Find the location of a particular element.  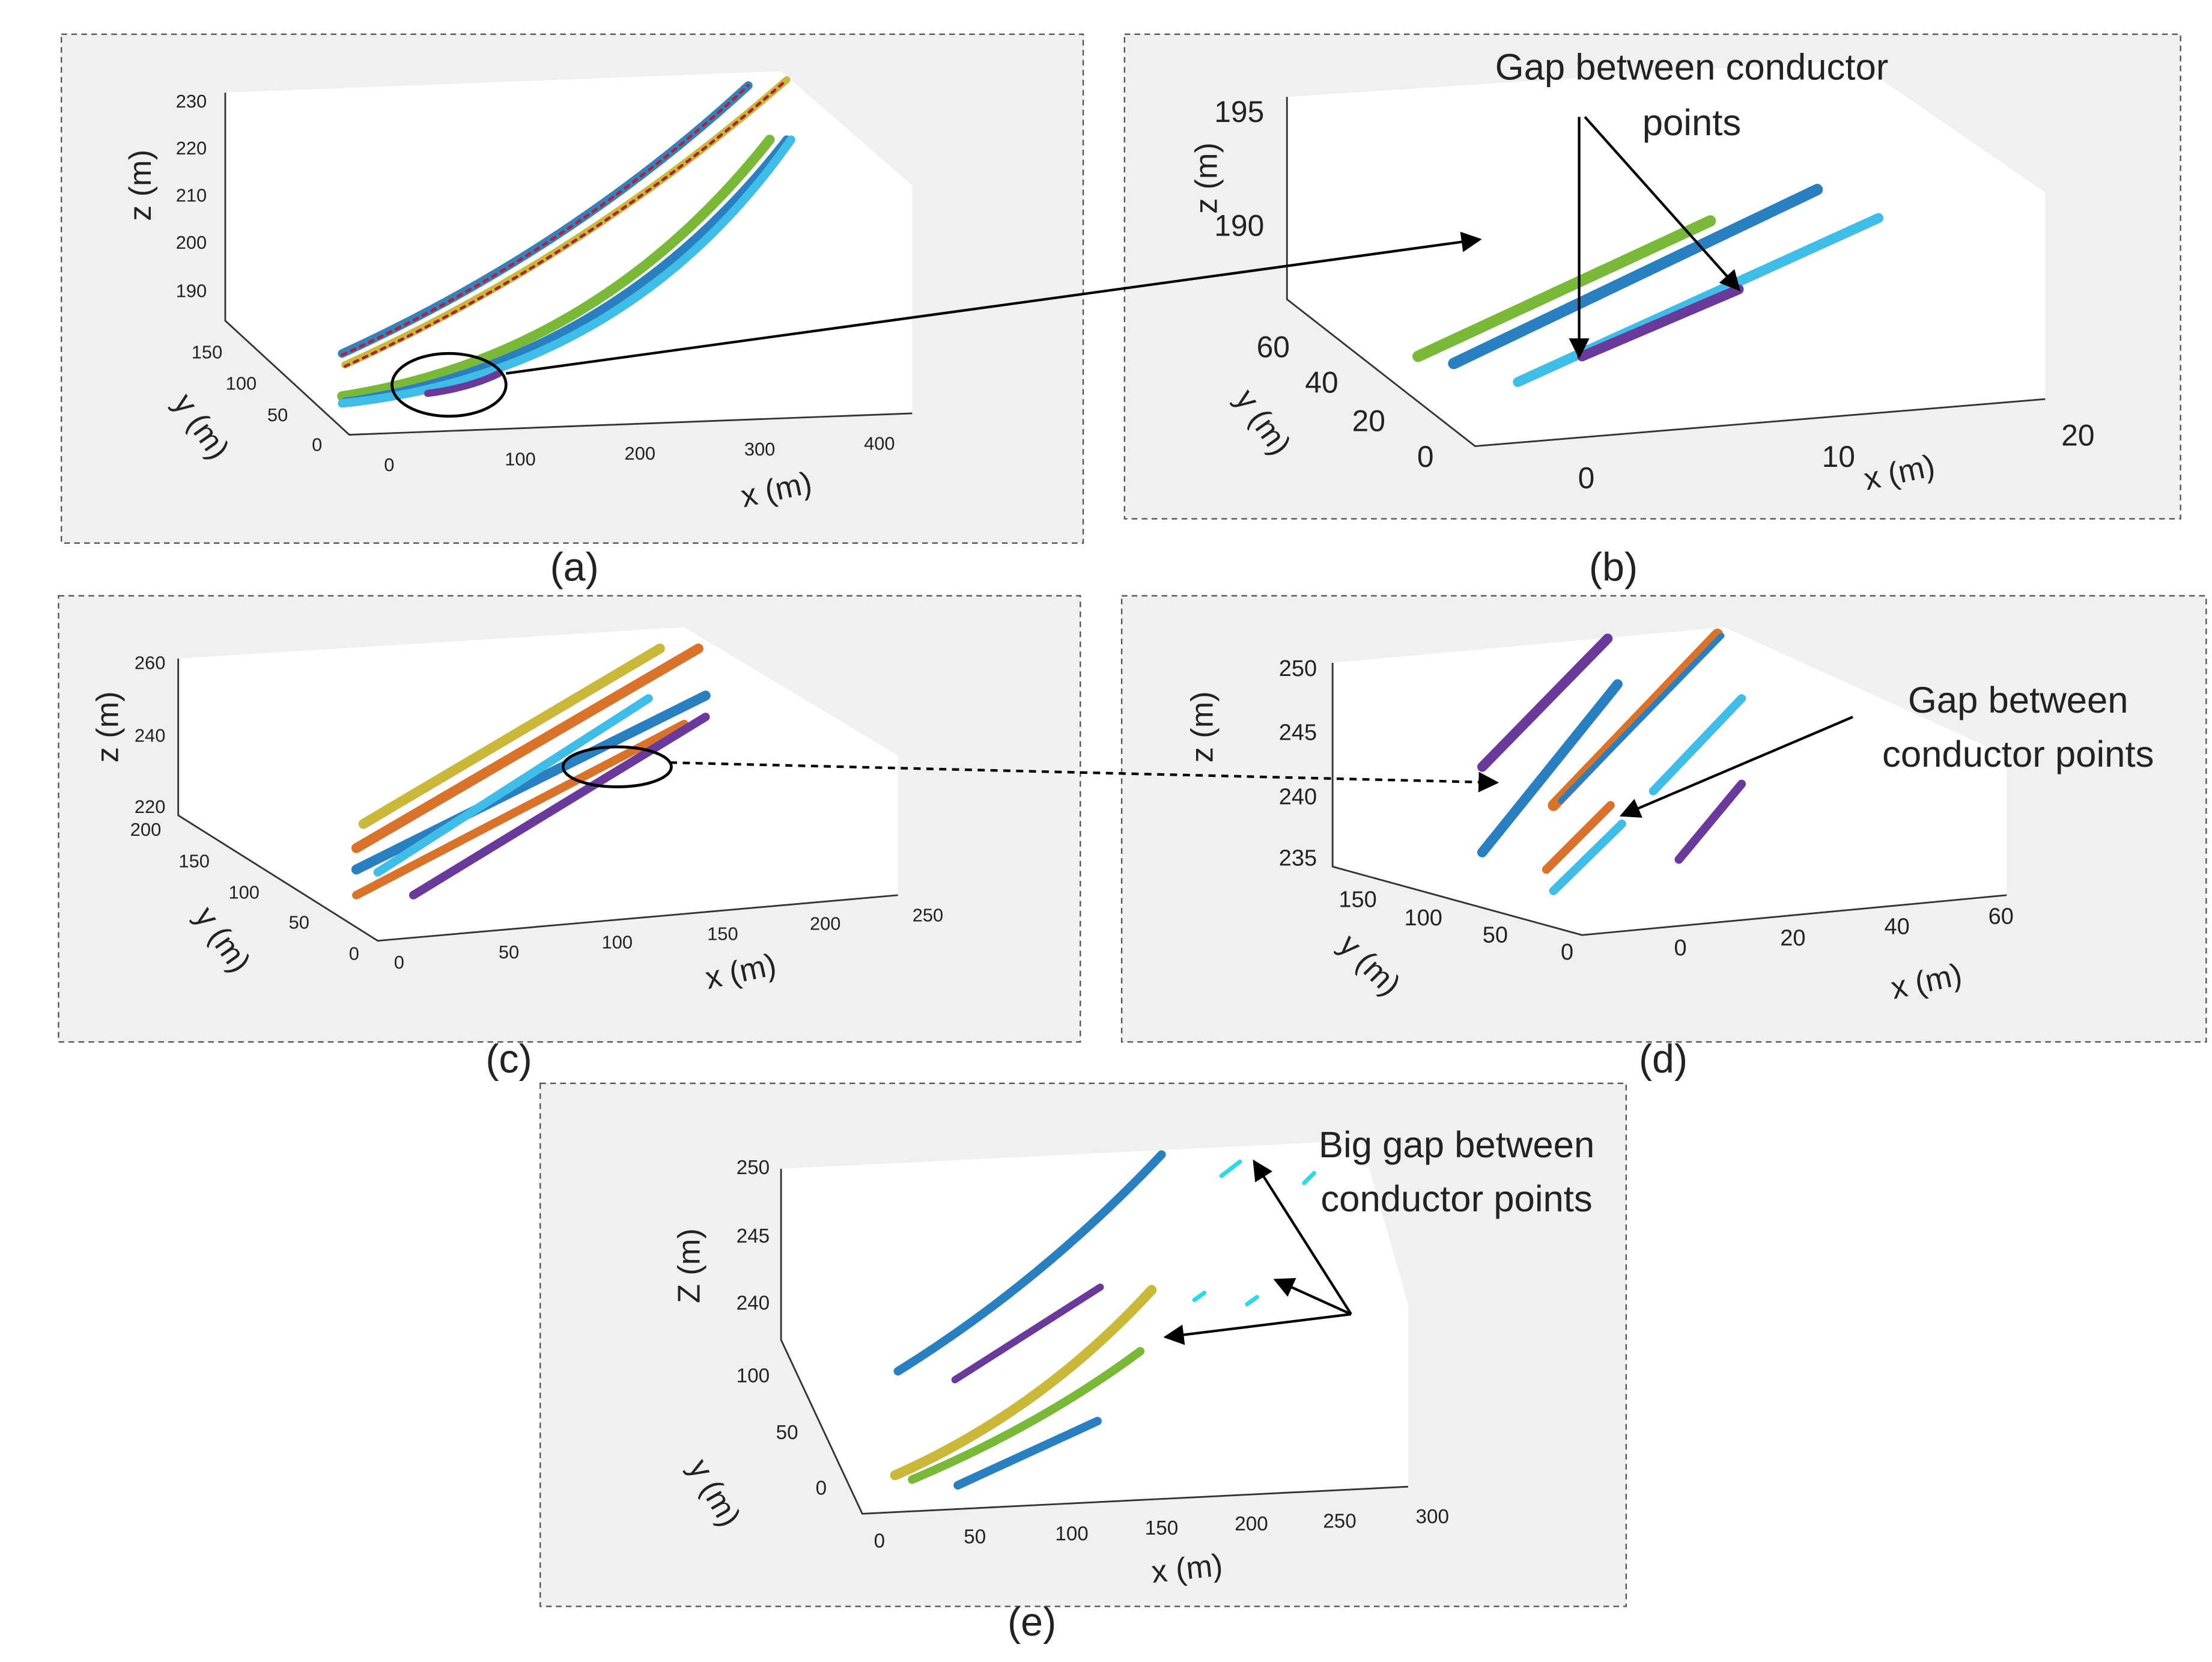

z-tick-label: 220 is located at coordinates (191, 148).